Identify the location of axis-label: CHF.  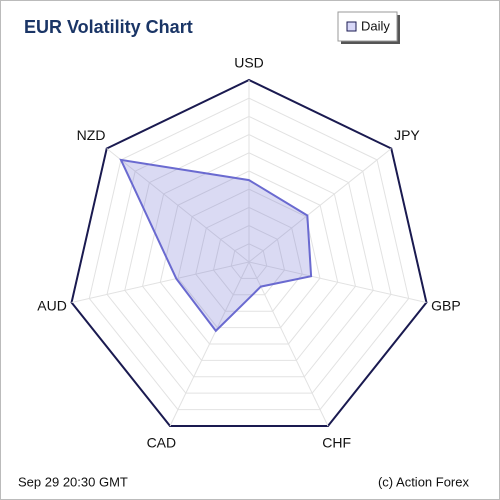
(336, 443).